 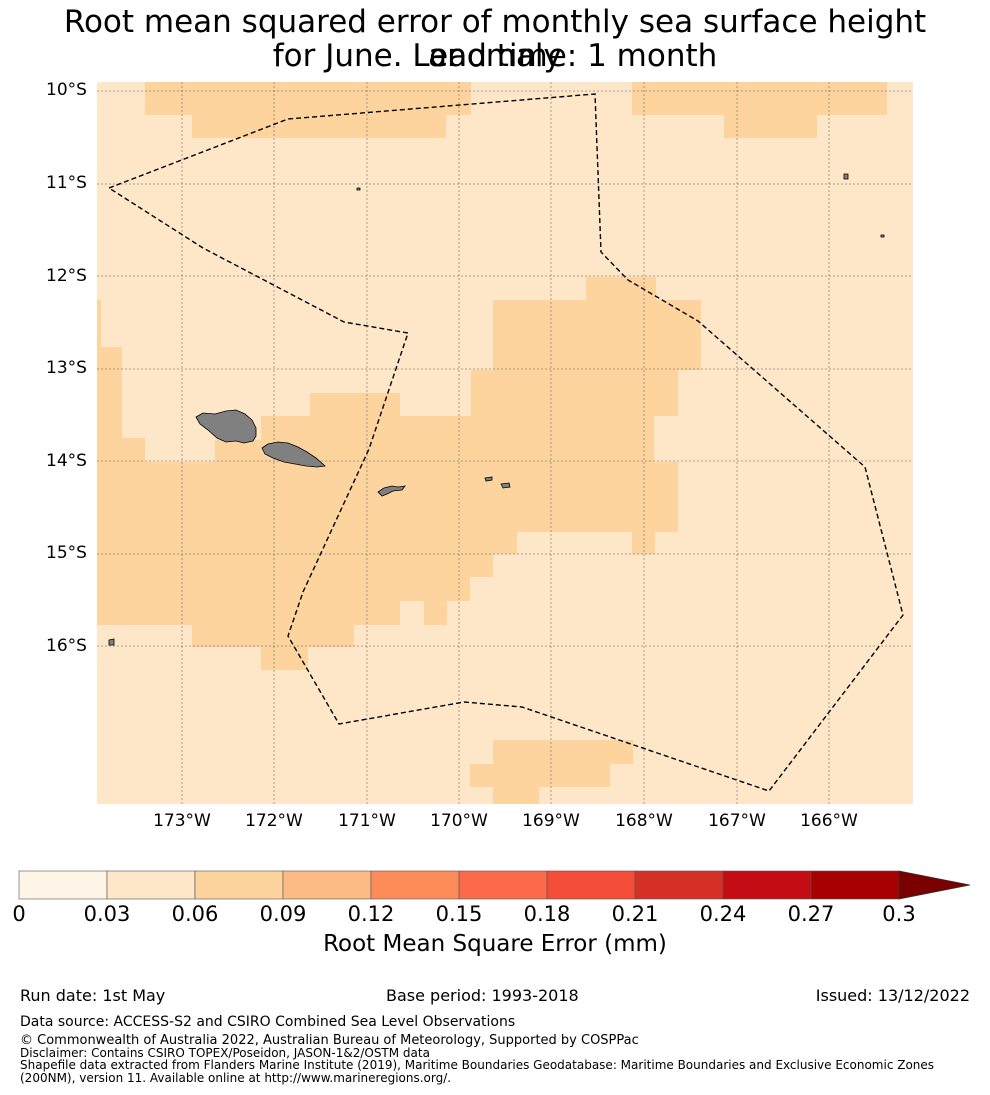 What do you see at coordinates (829, 821) in the screenshot?
I see `lon-label-166w: 166°W` at bounding box center [829, 821].